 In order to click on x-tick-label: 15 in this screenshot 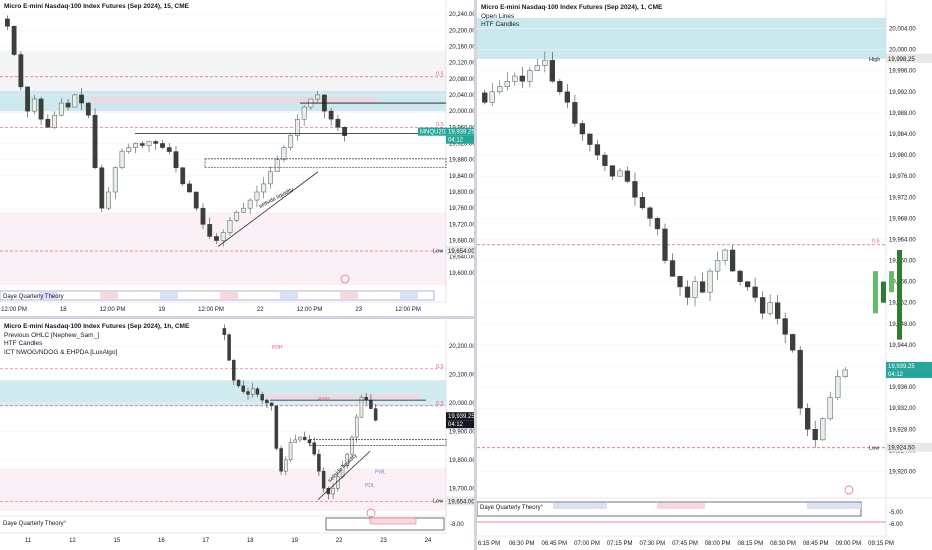, I will do `click(117, 541)`.